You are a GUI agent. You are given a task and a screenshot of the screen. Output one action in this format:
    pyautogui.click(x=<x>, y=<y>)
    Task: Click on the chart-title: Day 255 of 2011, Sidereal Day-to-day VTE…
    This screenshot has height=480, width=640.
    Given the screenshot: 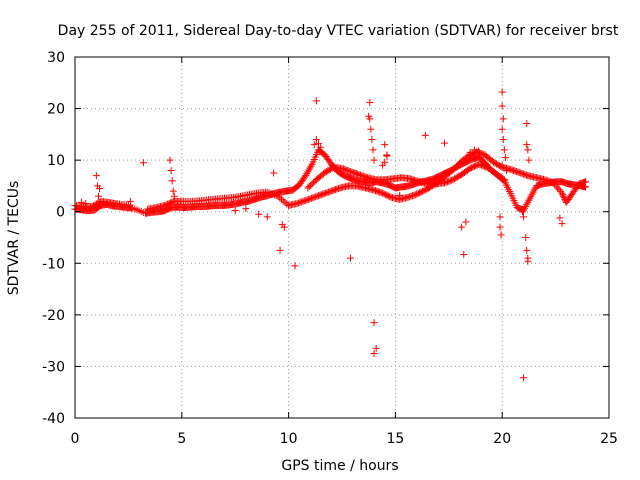 What is the action you would take?
    pyautogui.click(x=338, y=31)
    